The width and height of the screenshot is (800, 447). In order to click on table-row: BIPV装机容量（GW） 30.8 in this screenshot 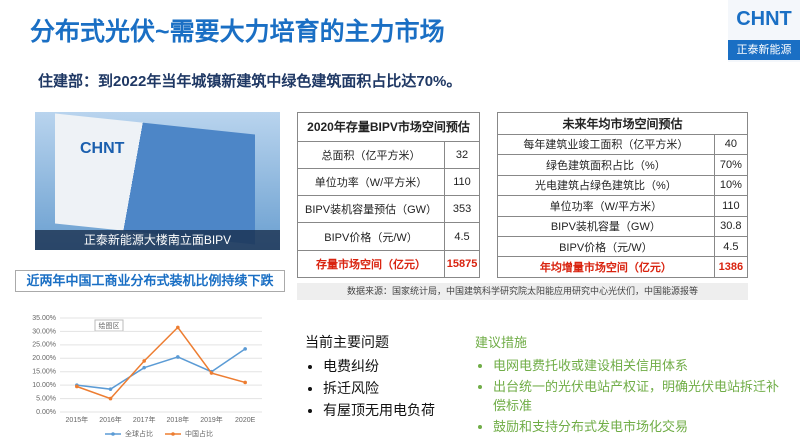, I will do `click(623, 226)`.